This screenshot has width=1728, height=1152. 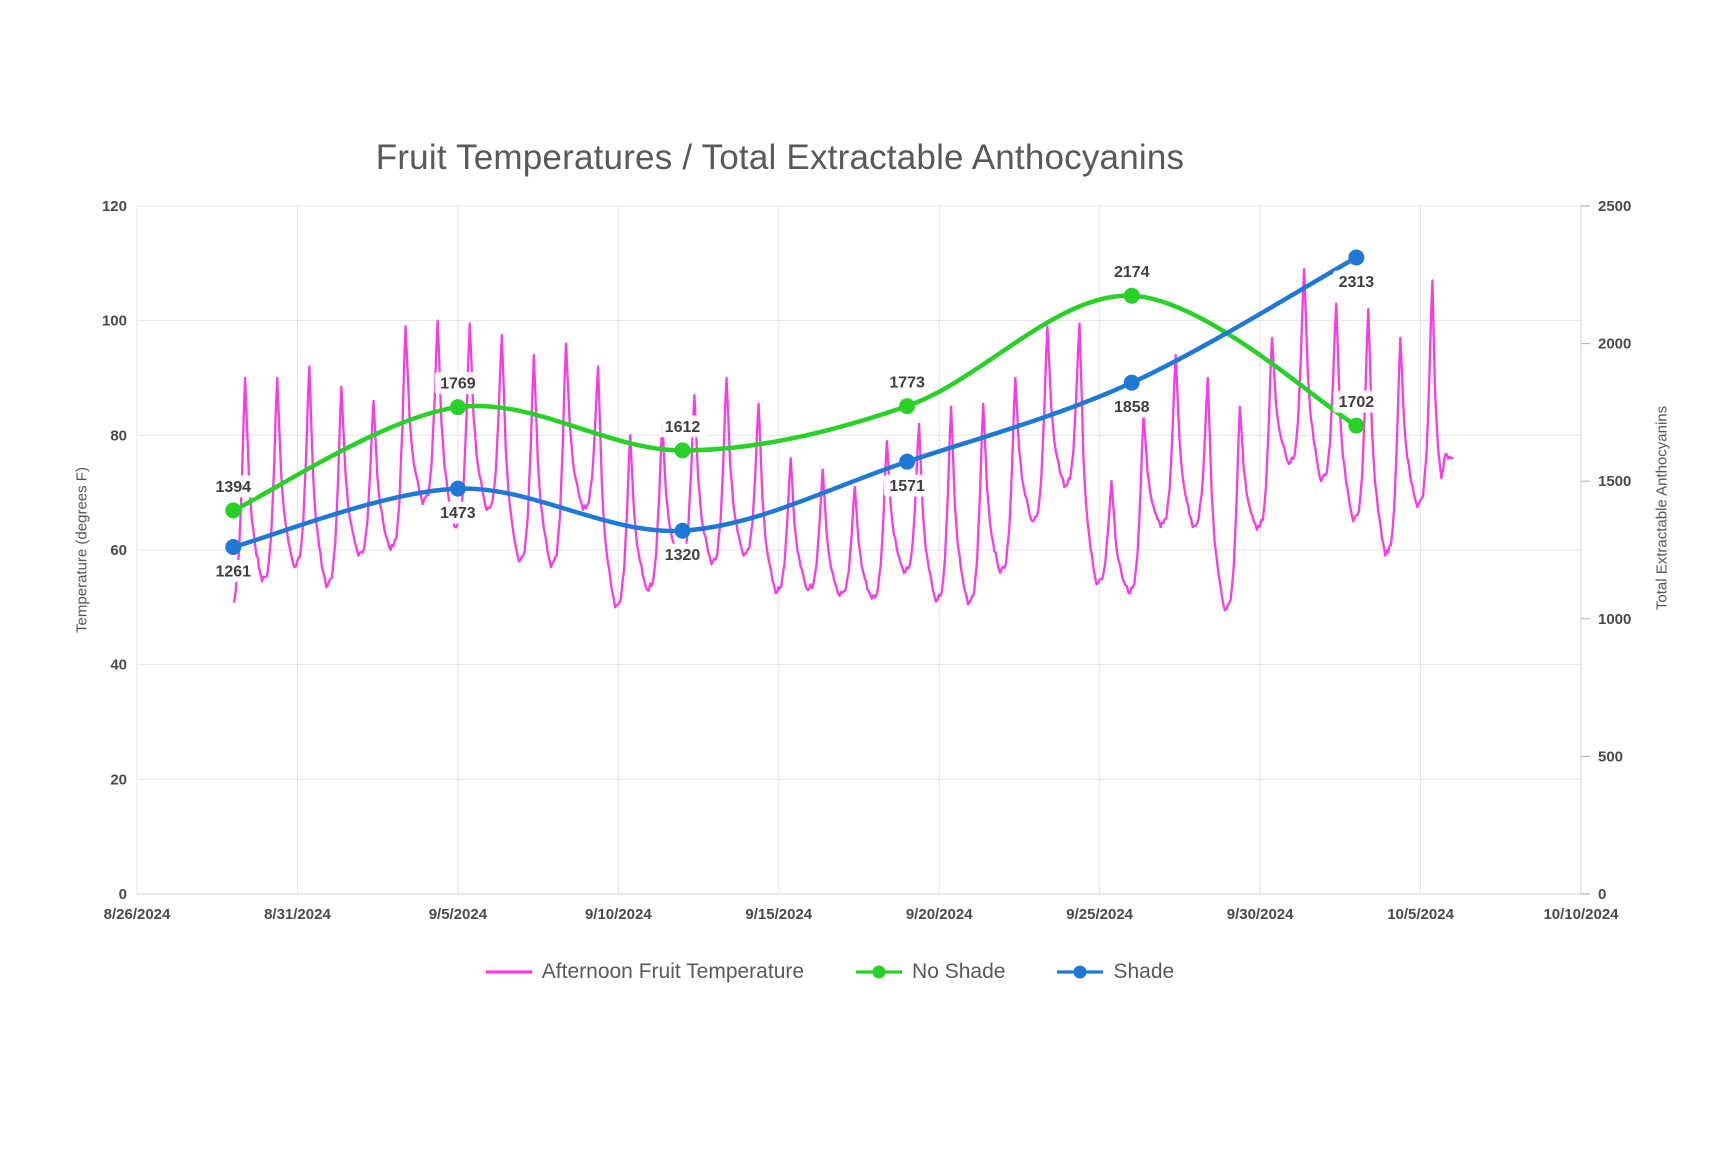 I want to click on x-axis-tick-label: 9/15/2024, so click(x=778, y=914).